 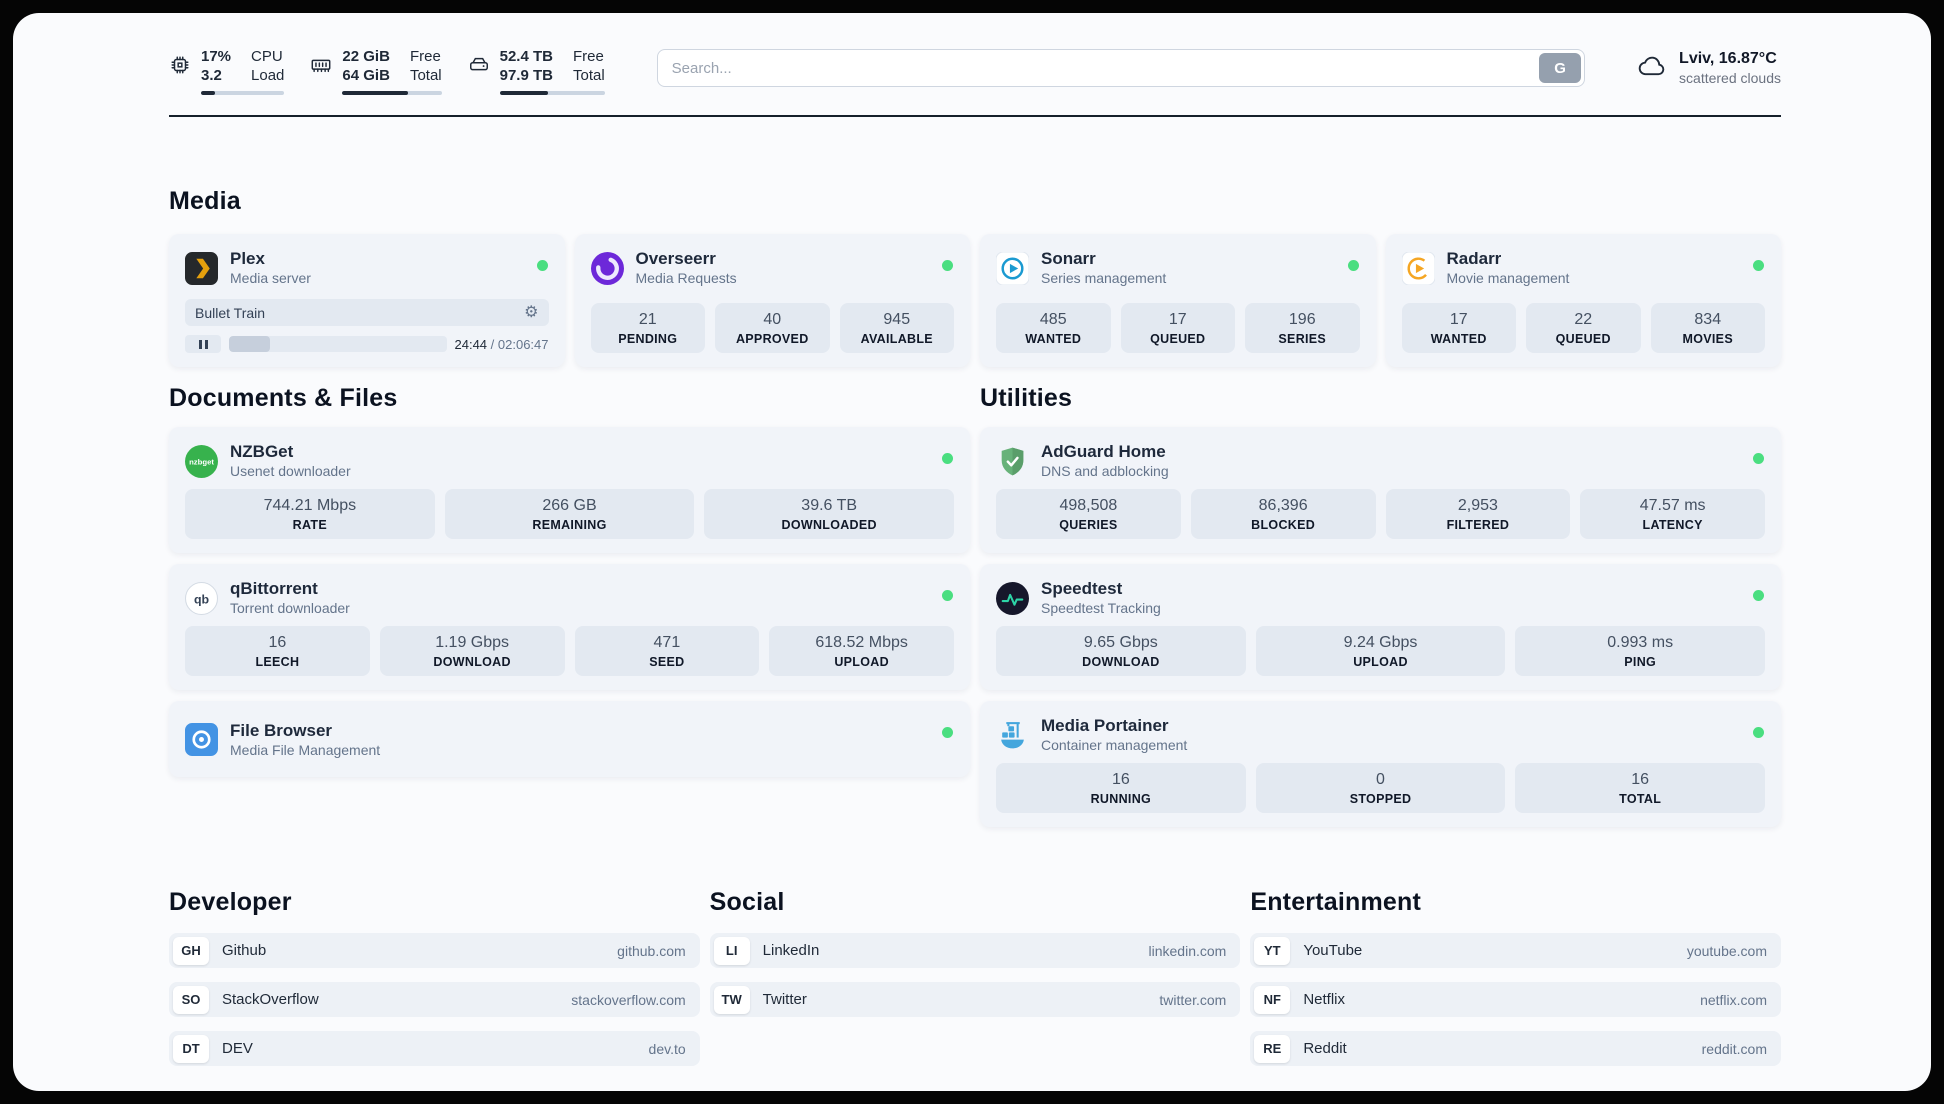 What do you see at coordinates (1178, 268) in the screenshot?
I see `service-link-sonarr: Sonarr Series management` at bounding box center [1178, 268].